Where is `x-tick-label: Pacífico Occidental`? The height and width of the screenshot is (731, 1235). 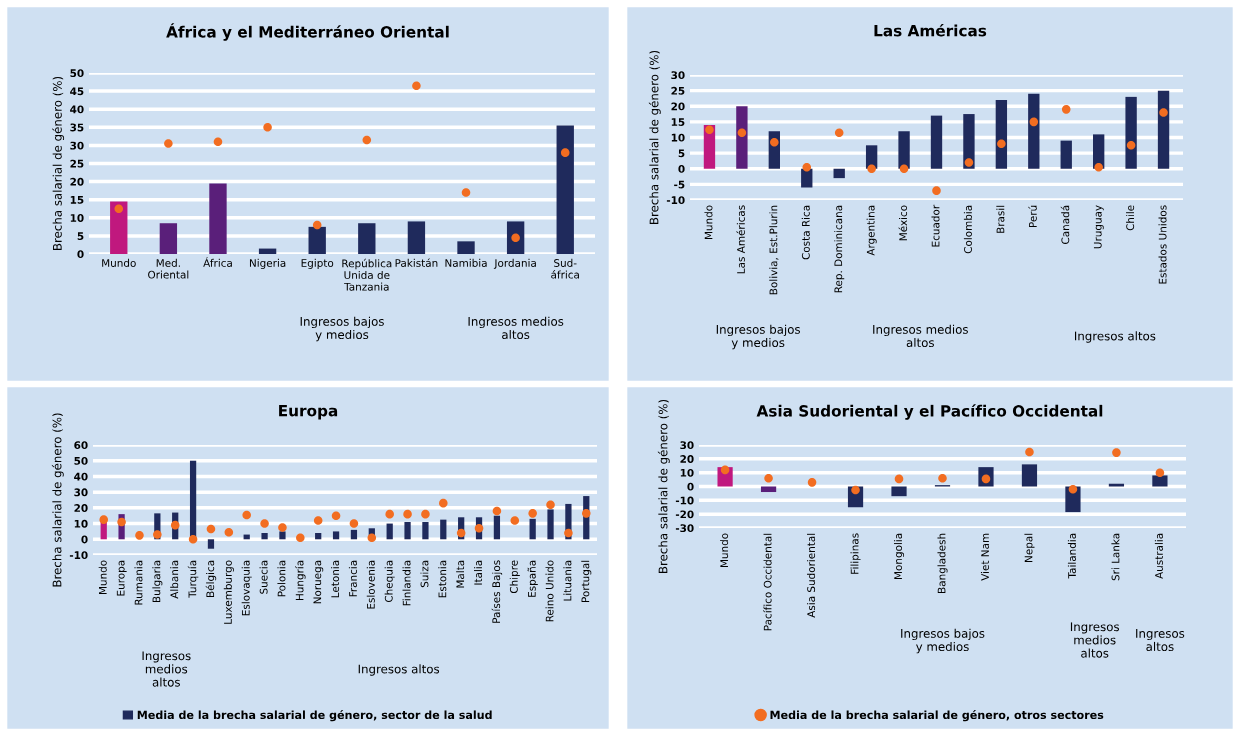
x-tick-label: Pacífico Occidental is located at coordinates (767, 582).